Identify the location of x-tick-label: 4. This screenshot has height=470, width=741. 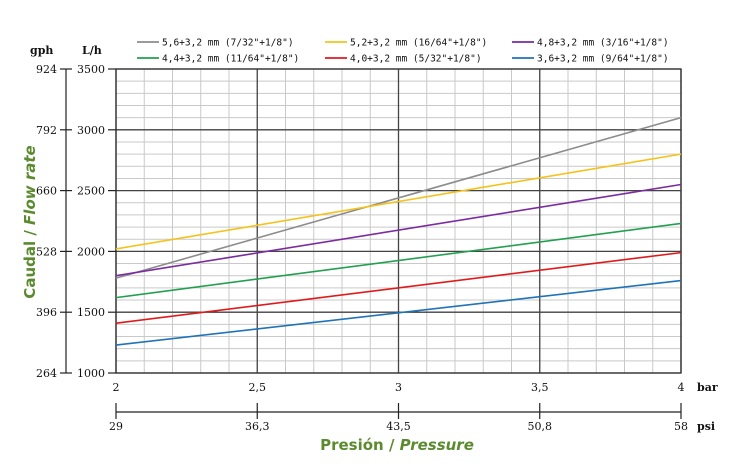
(681, 387).